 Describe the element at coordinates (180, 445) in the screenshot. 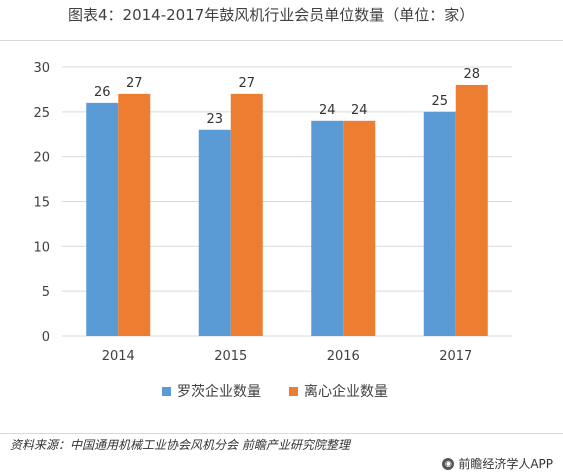

I see `source-note: 资料来源：中国通用机械工业协会风机分会 前瞻产业研究院整理` at that location.